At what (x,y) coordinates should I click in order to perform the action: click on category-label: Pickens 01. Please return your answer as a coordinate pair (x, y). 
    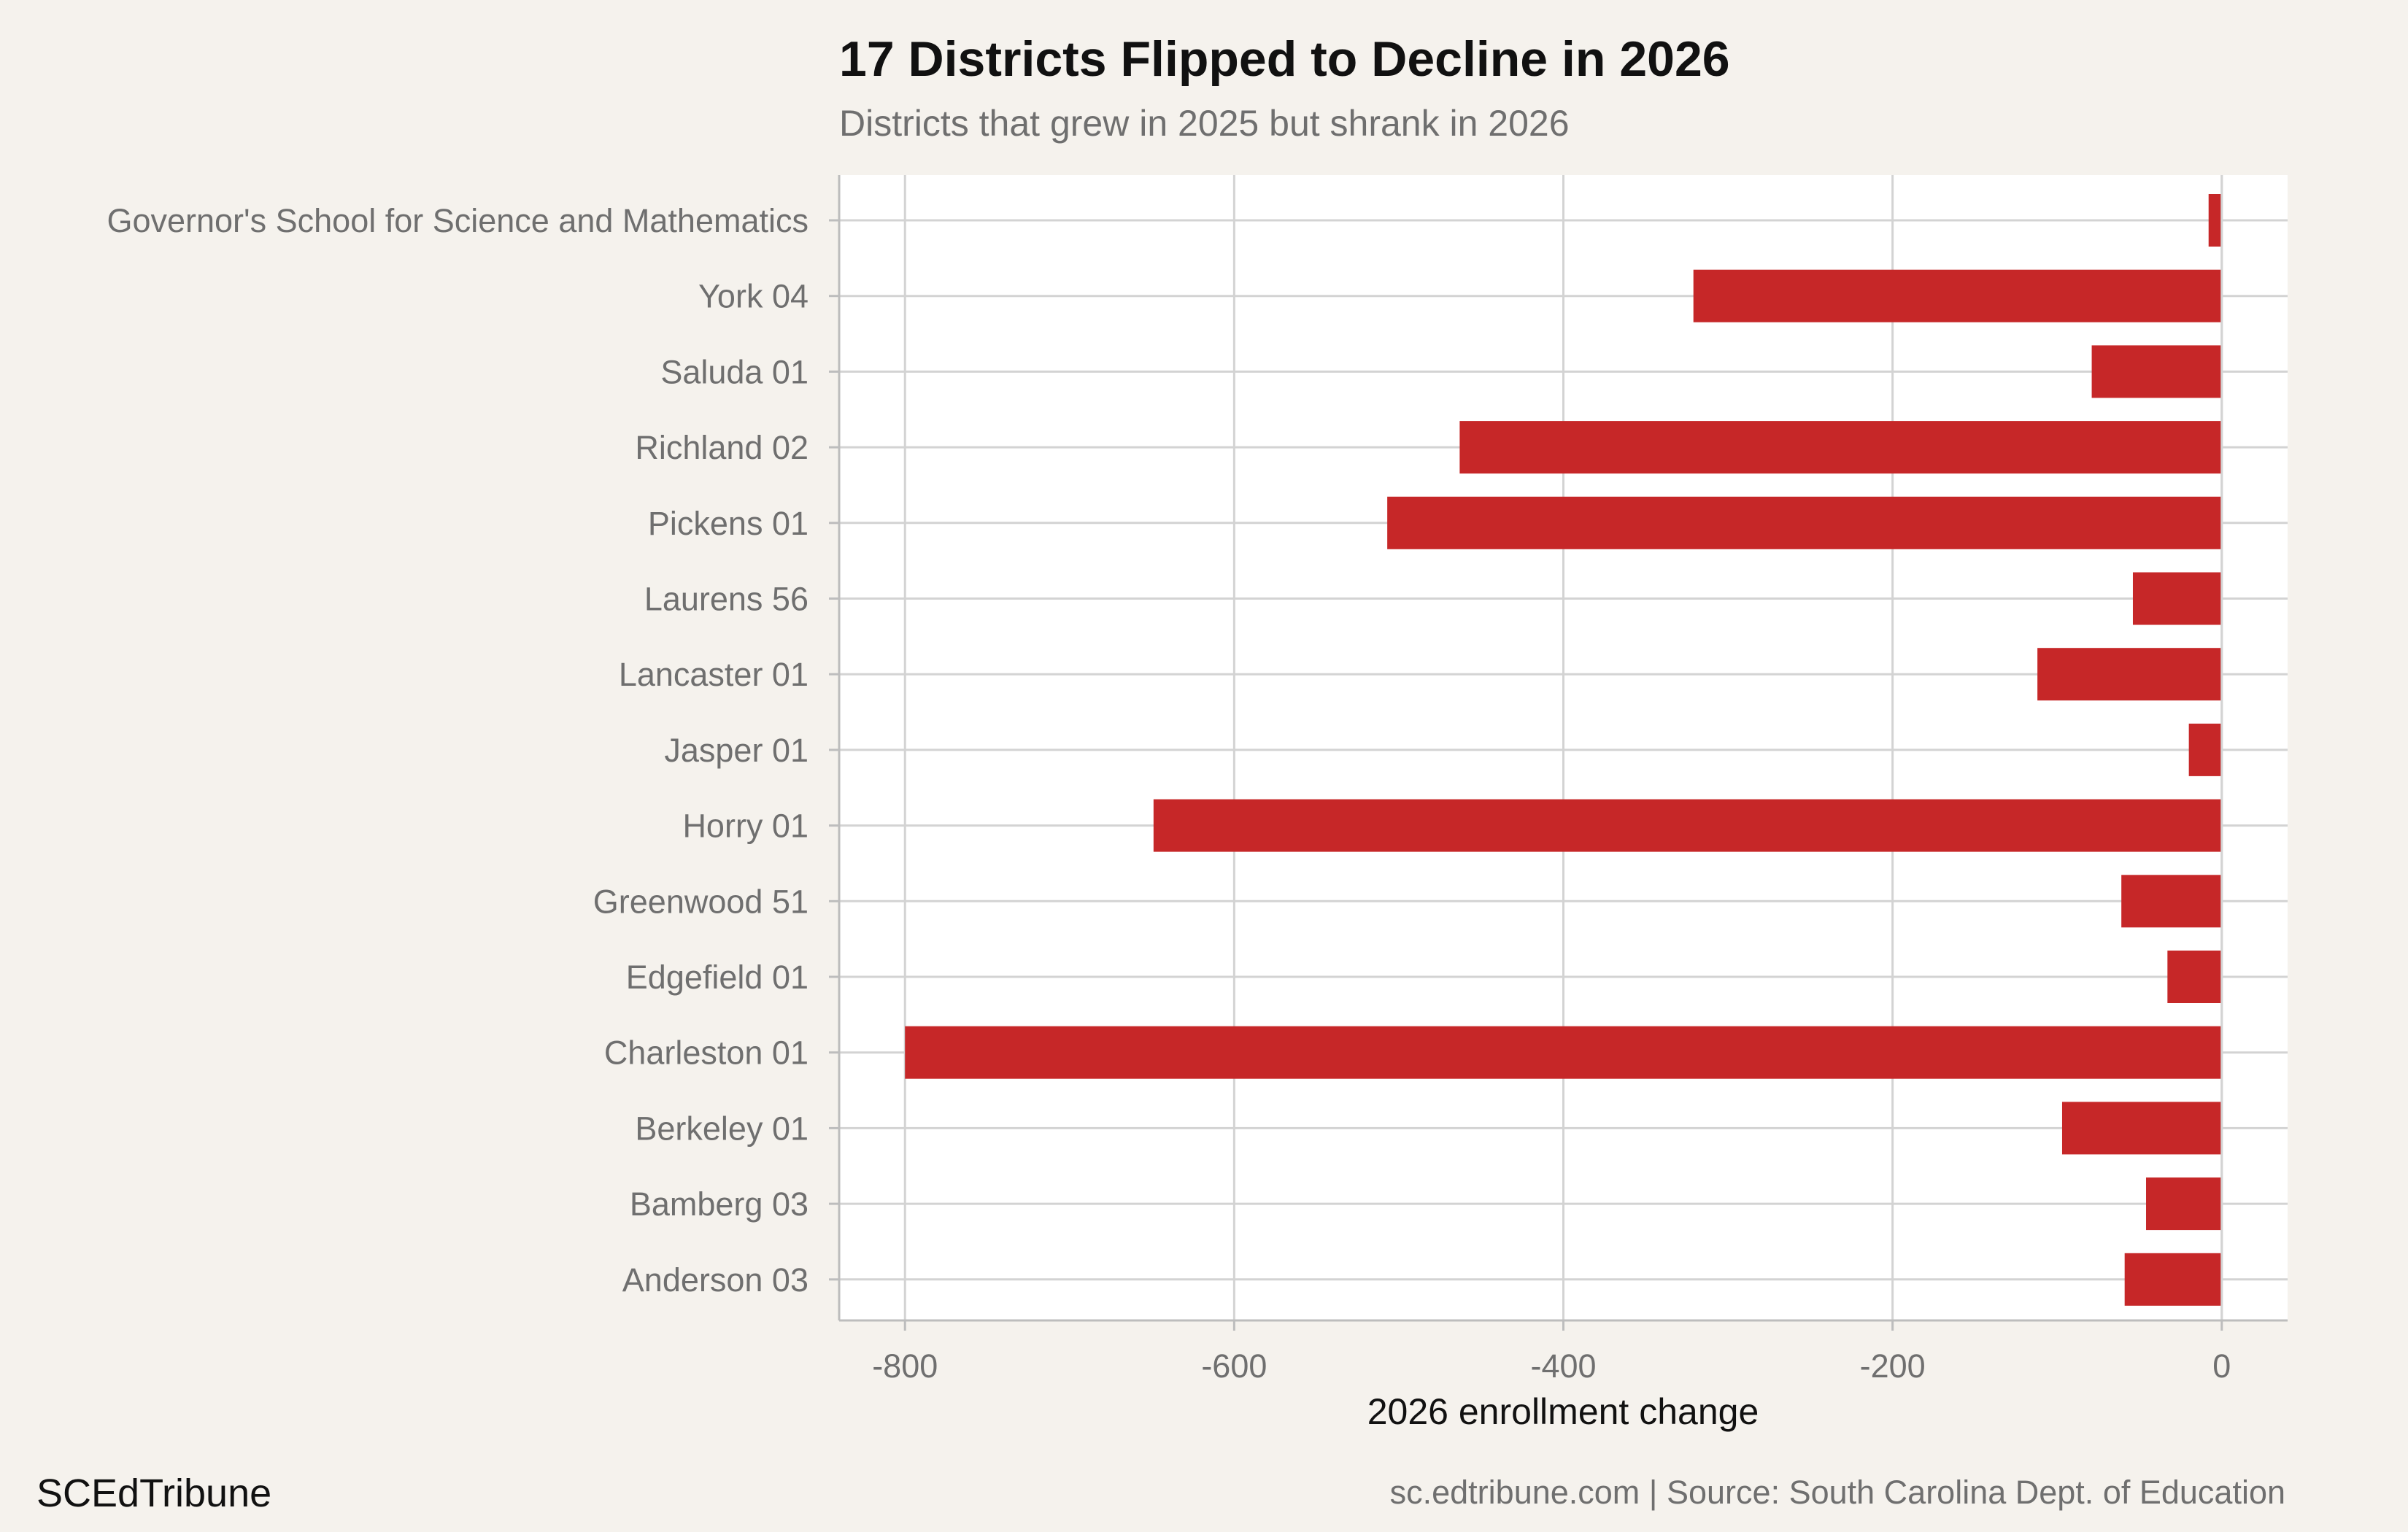
    Looking at the image, I should click on (728, 523).